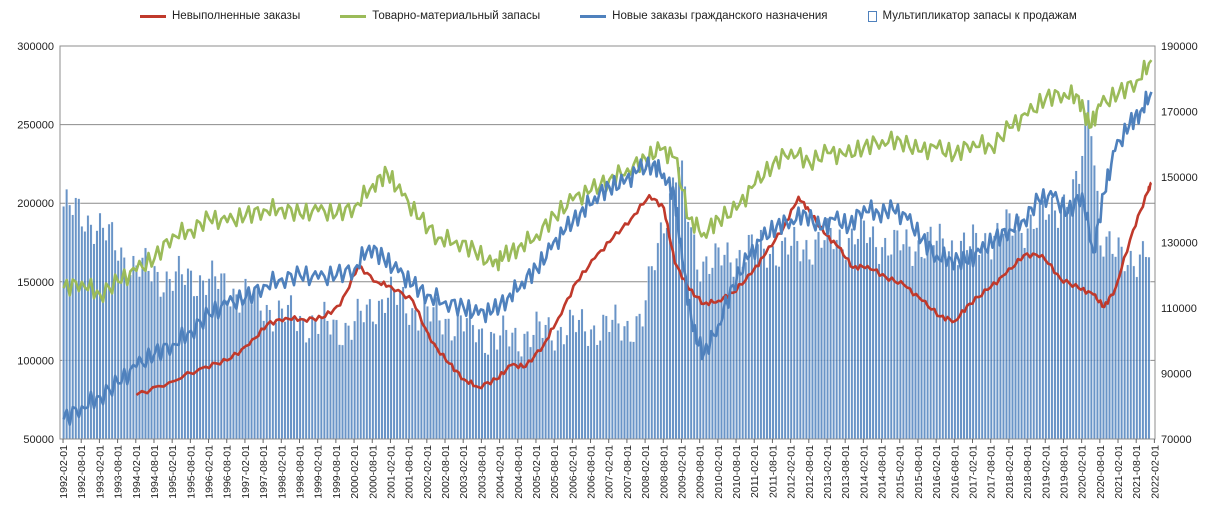 This screenshot has height=519, width=1213. What do you see at coordinates (593, 16) in the screenshot?
I see `legend-swatch-new-orders` at bounding box center [593, 16].